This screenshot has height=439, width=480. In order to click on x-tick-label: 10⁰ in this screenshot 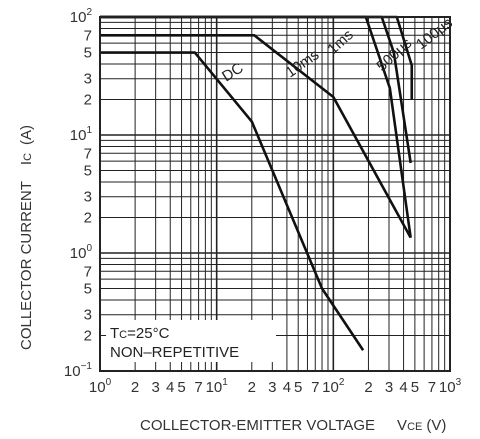, I will do `click(100, 386)`.